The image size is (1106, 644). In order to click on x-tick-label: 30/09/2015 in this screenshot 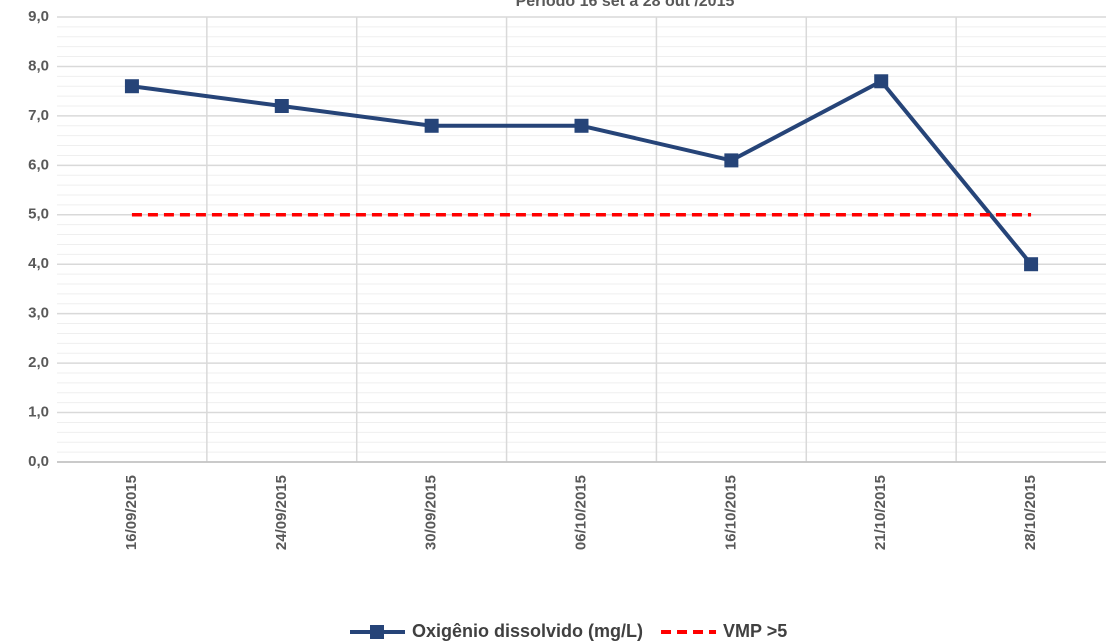, I will do `click(431, 512)`.